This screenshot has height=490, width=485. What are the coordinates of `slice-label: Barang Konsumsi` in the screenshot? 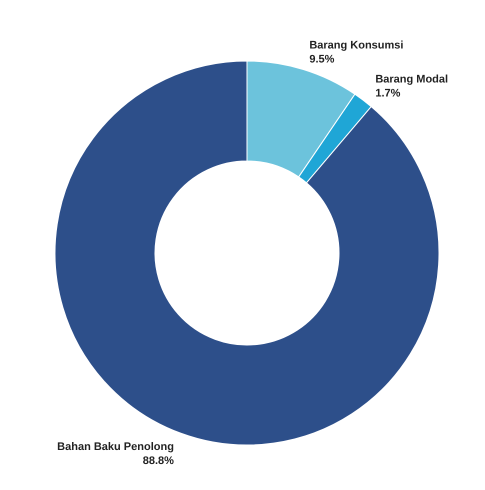 It's located at (356, 45).